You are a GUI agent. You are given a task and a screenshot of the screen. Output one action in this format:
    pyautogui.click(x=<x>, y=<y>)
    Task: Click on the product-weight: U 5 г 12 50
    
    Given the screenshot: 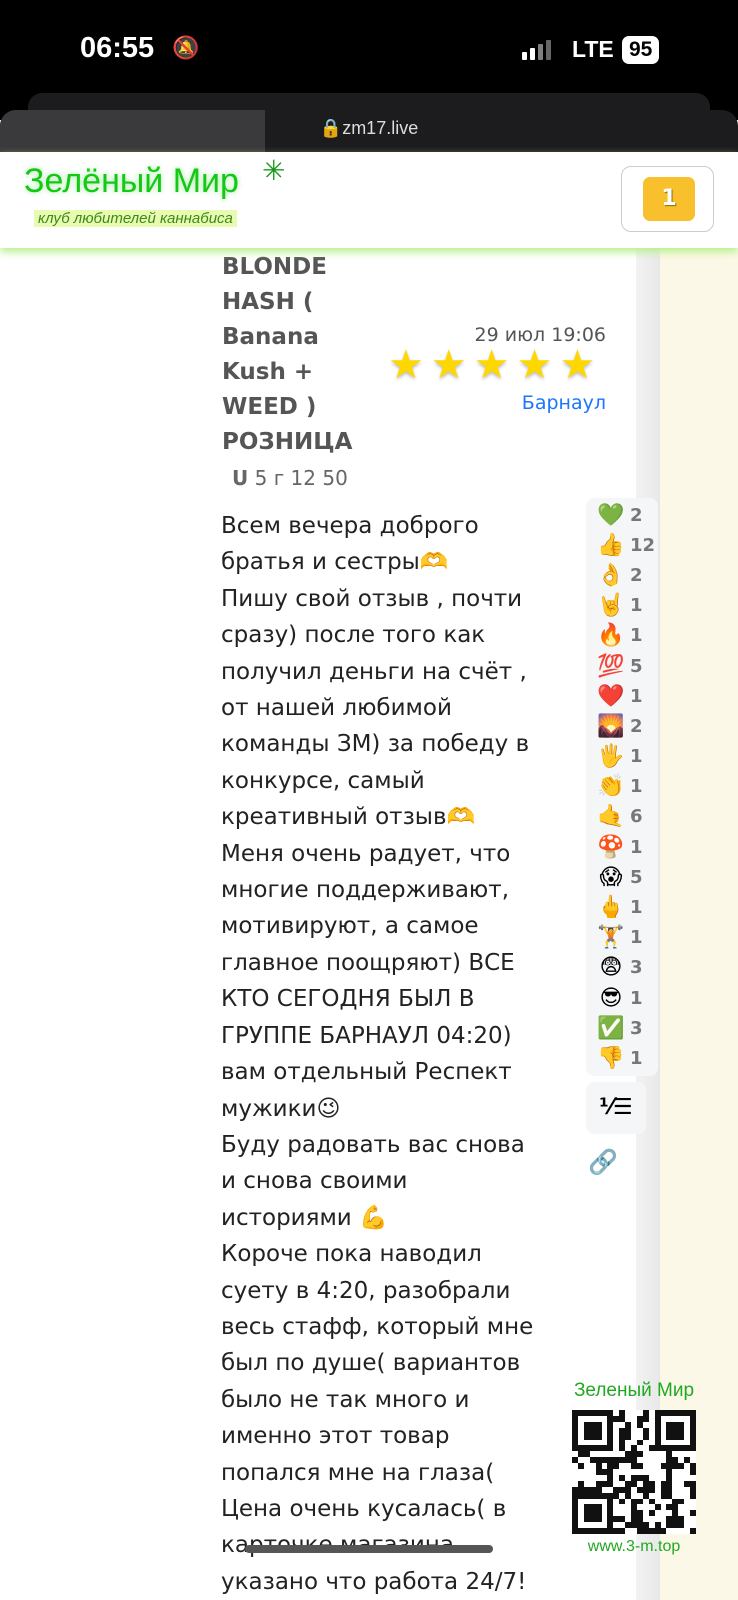 What is the action you would take?
    pyautogui.click(x=290, y=478)
    